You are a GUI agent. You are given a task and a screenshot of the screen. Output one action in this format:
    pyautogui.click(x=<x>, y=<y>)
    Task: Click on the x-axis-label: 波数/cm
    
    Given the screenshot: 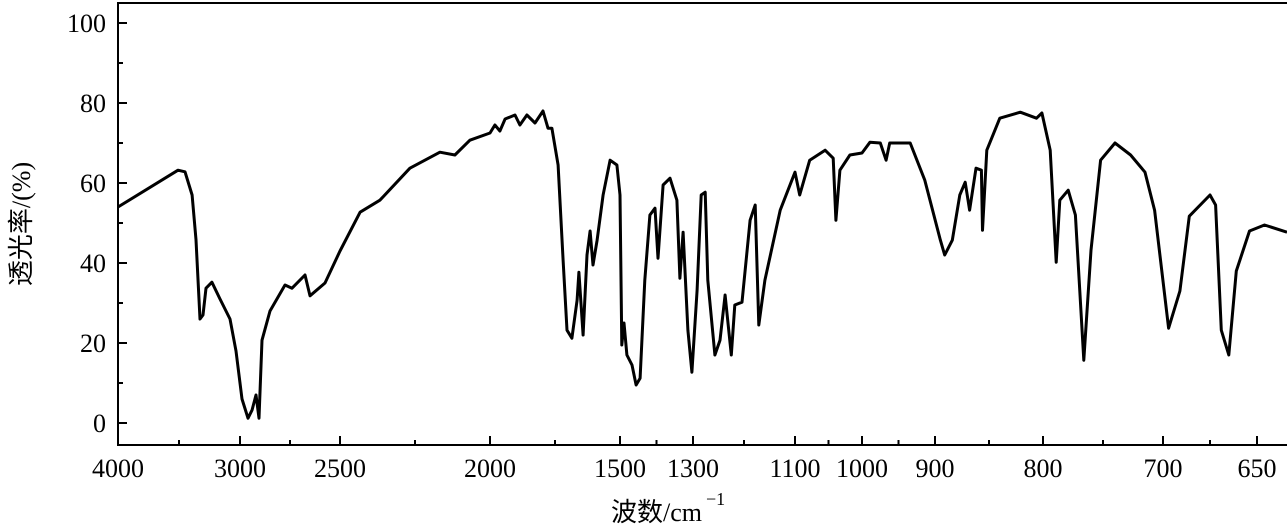 What is the action you would take?
    pyautogui.click(x=656, y=512)
    